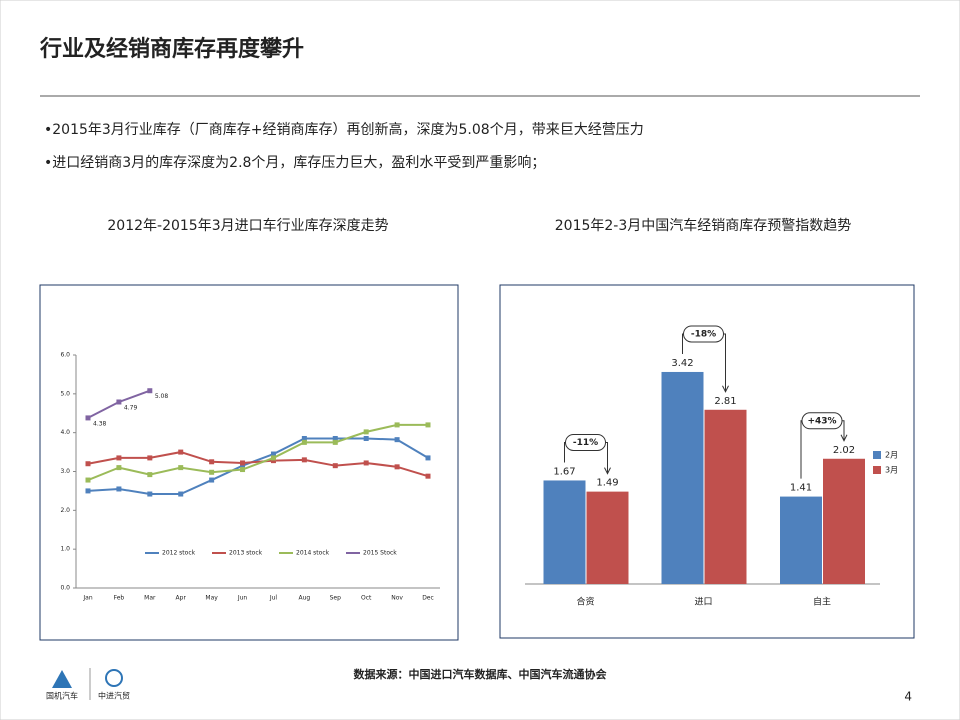 The height and width of the screenshot is (720, 960). I want to click on y-tick-label: 0.0, so click(65, 588).